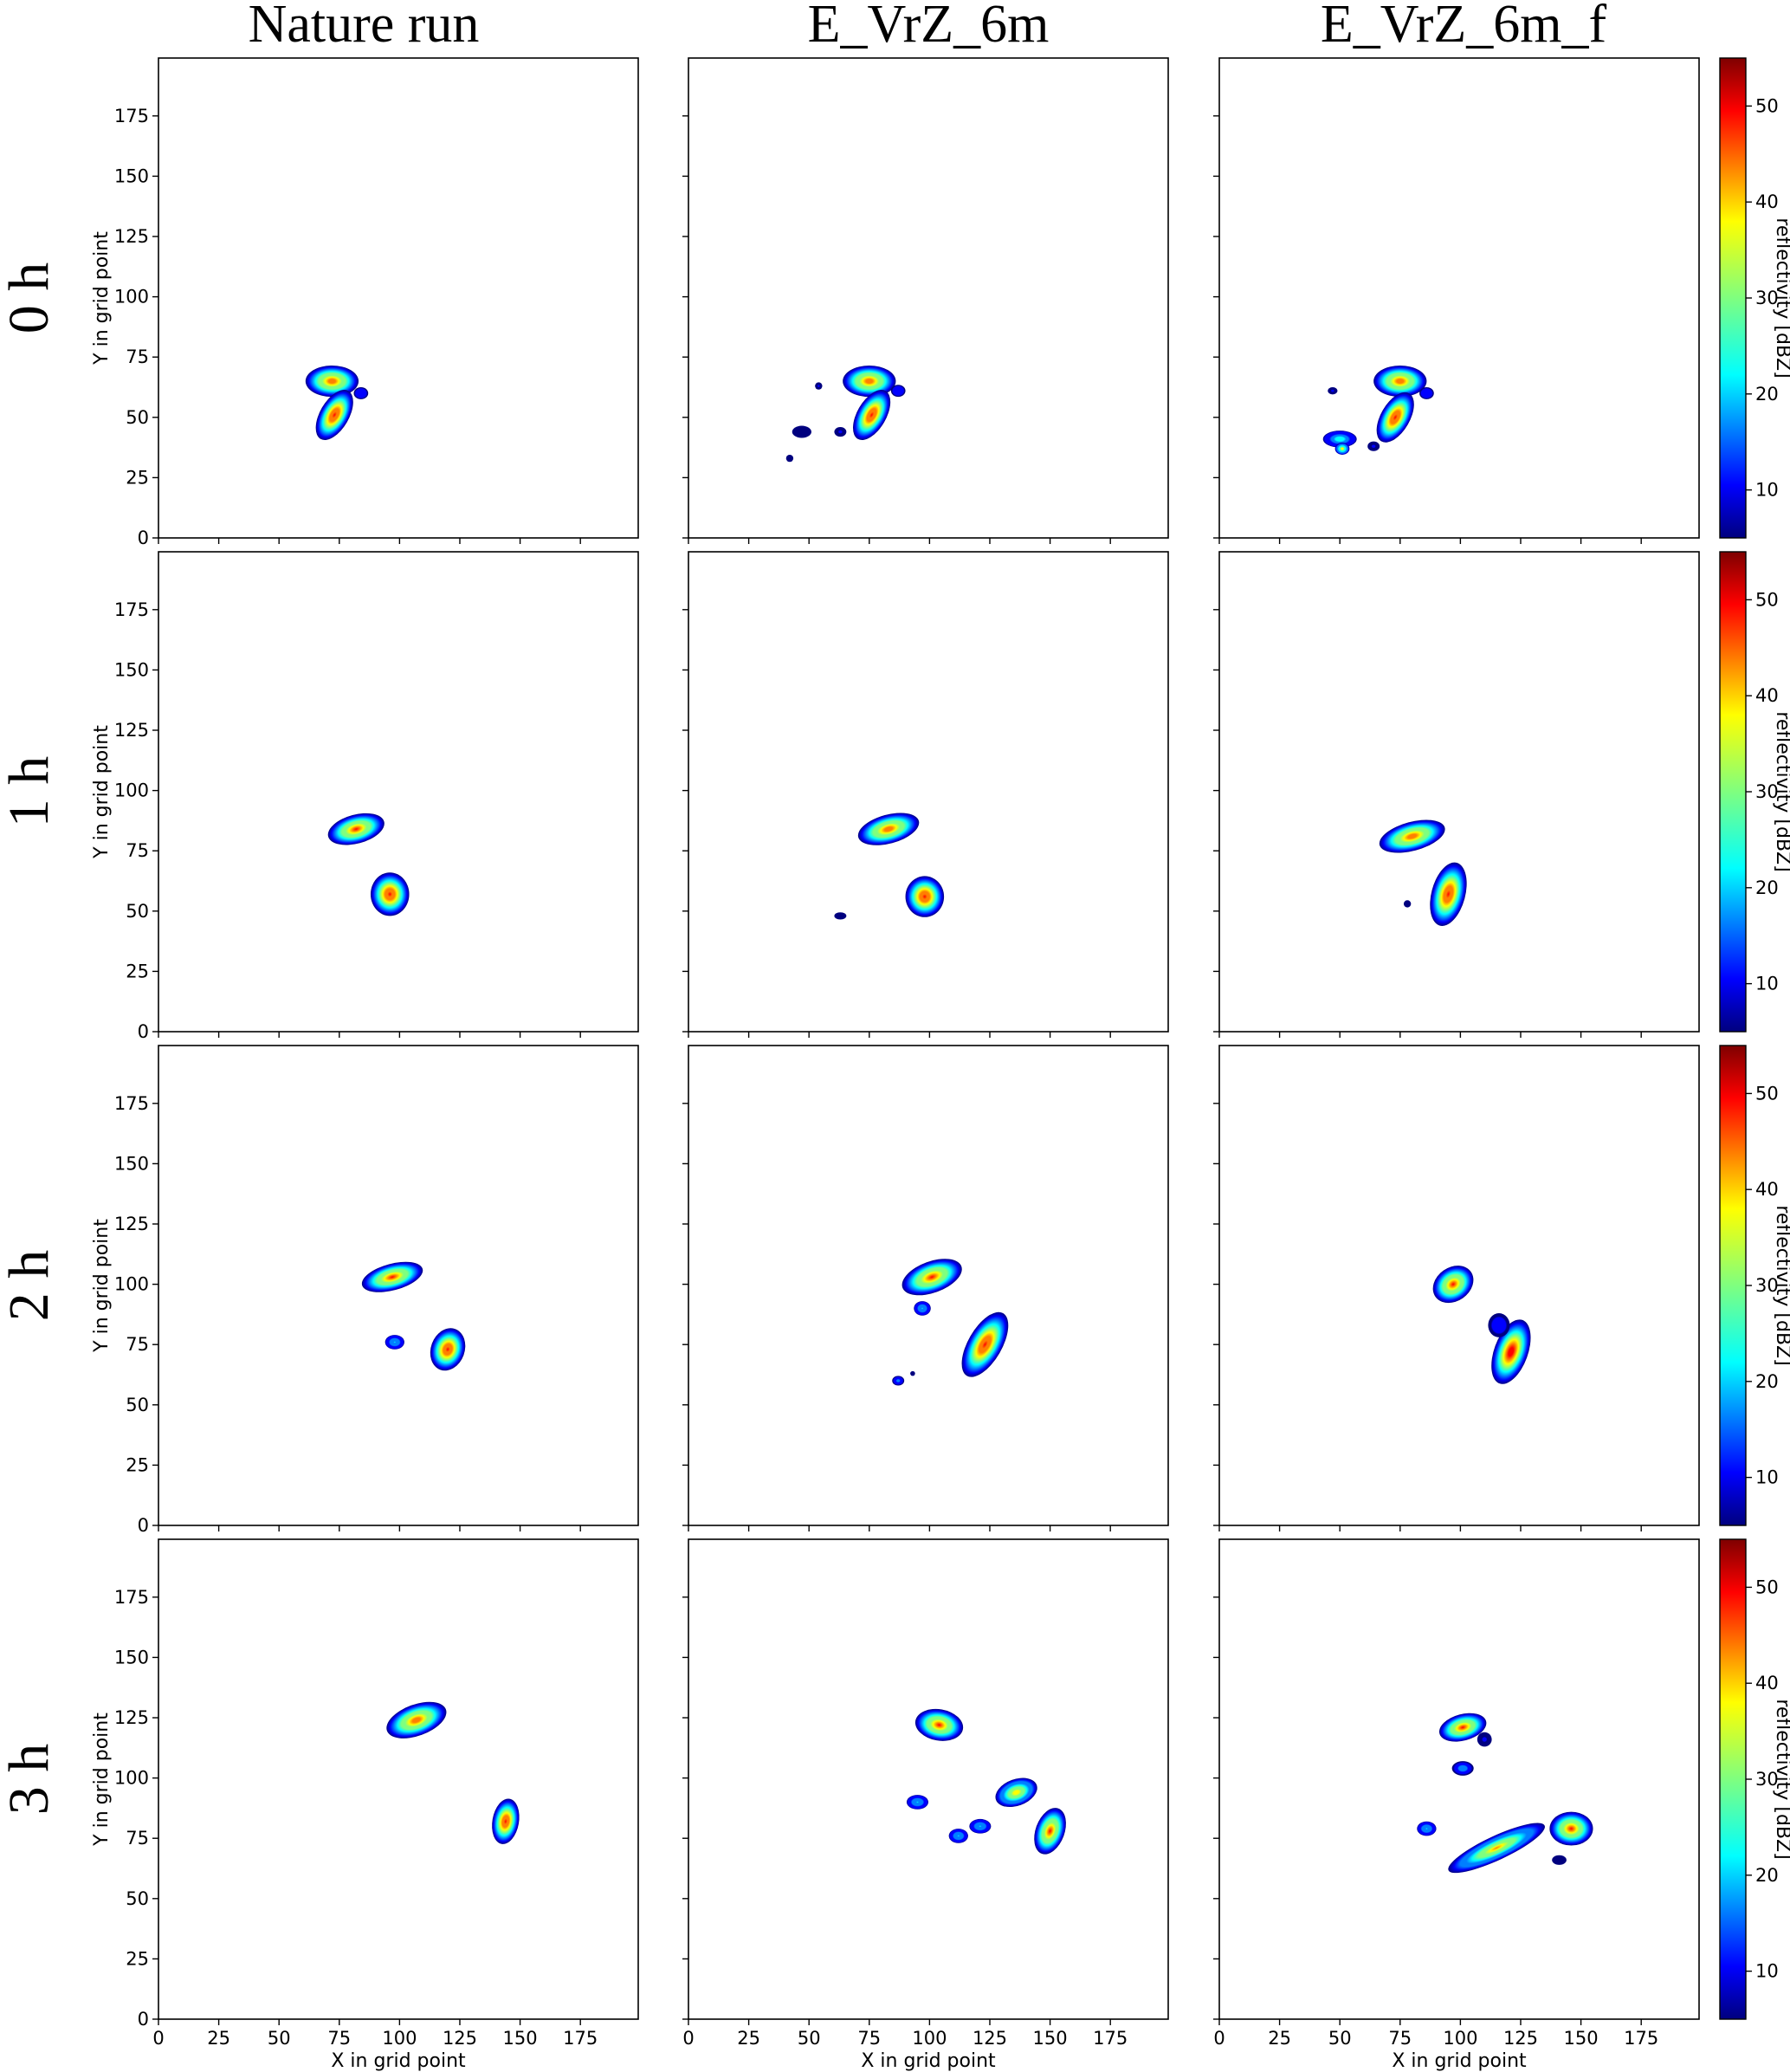 The image size is (1790, 2072). Describe the element at coordinates (688, 2038) in the screenshot. I see `x-tick-label: 0` at that location.